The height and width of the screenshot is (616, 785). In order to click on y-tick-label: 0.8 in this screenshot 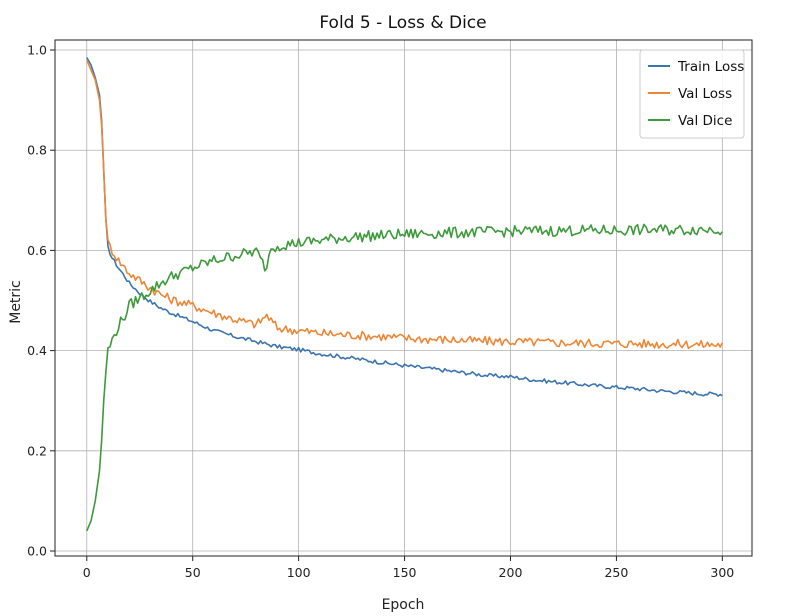, I will do `click(37, 150)`.